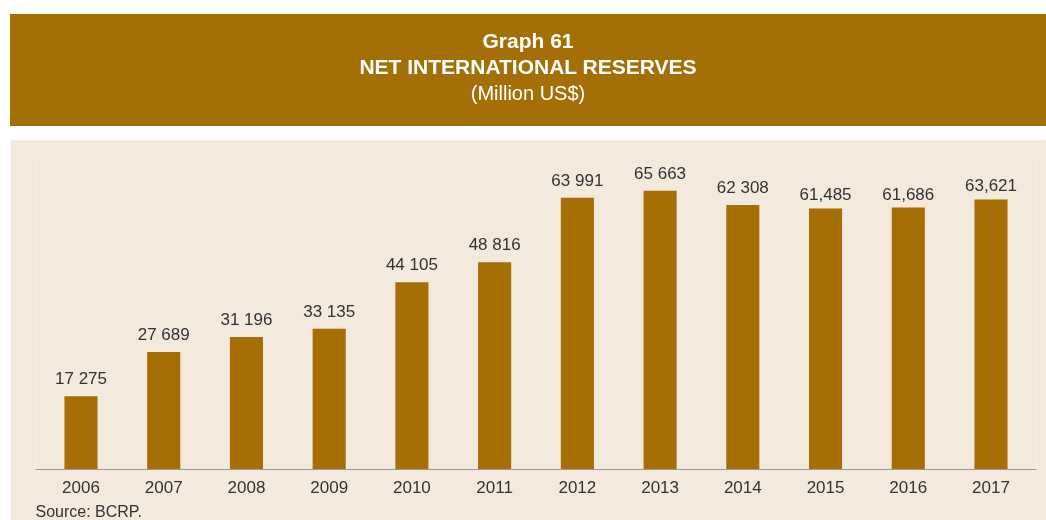  I want to click on data-label: 62 308, so click(742, 187).